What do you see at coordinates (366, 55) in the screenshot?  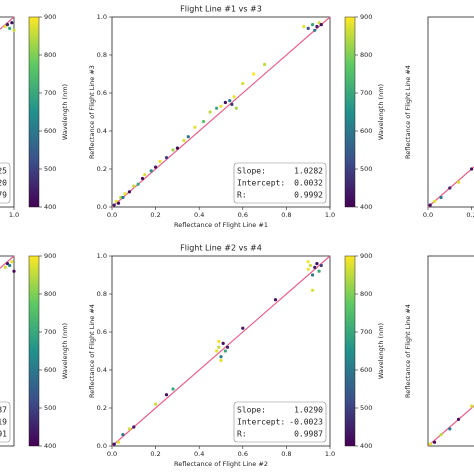 I see `colorbar-tick-label: 800` at bounding box center [366, 55].